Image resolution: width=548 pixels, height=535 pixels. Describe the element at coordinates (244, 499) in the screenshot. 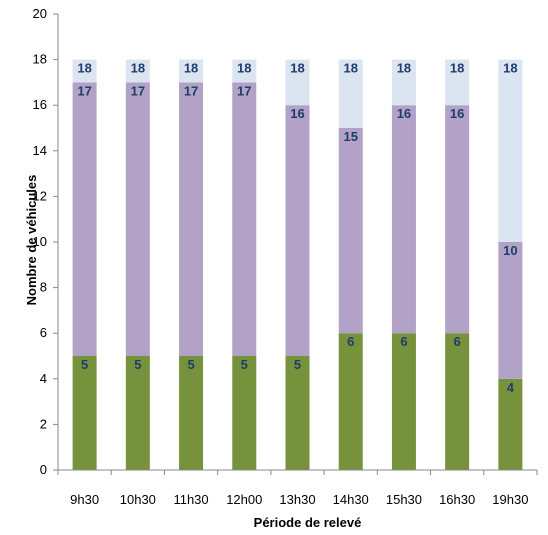

I see `x-tick-label: 12h00` at that location.